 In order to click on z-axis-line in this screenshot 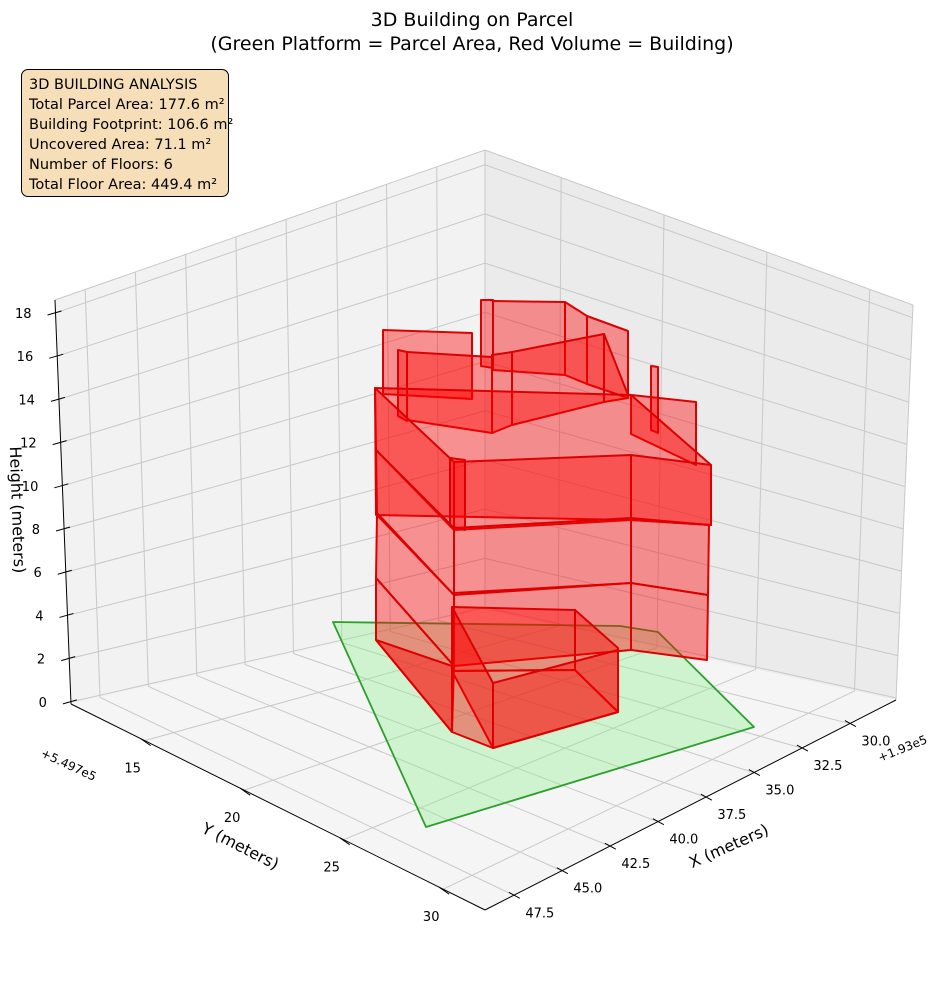, I will do `click(63, 502)`.